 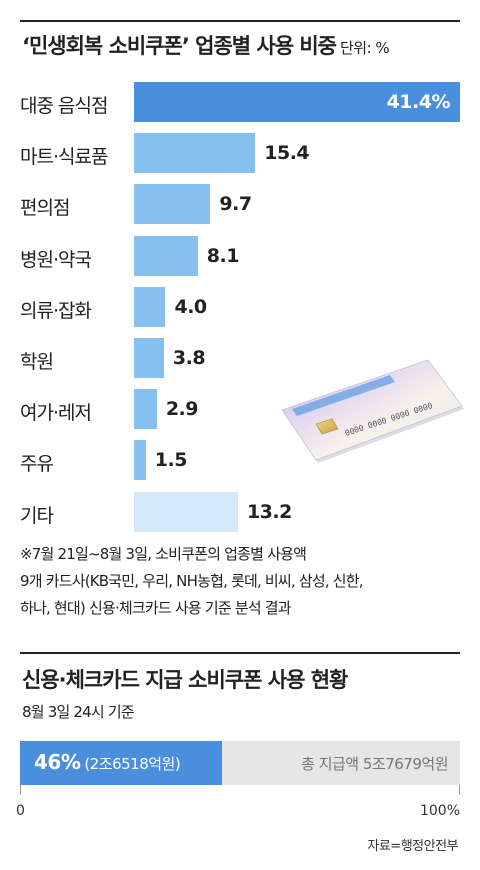 I want to click on category-label: 기타, so click(x=37, y=515).